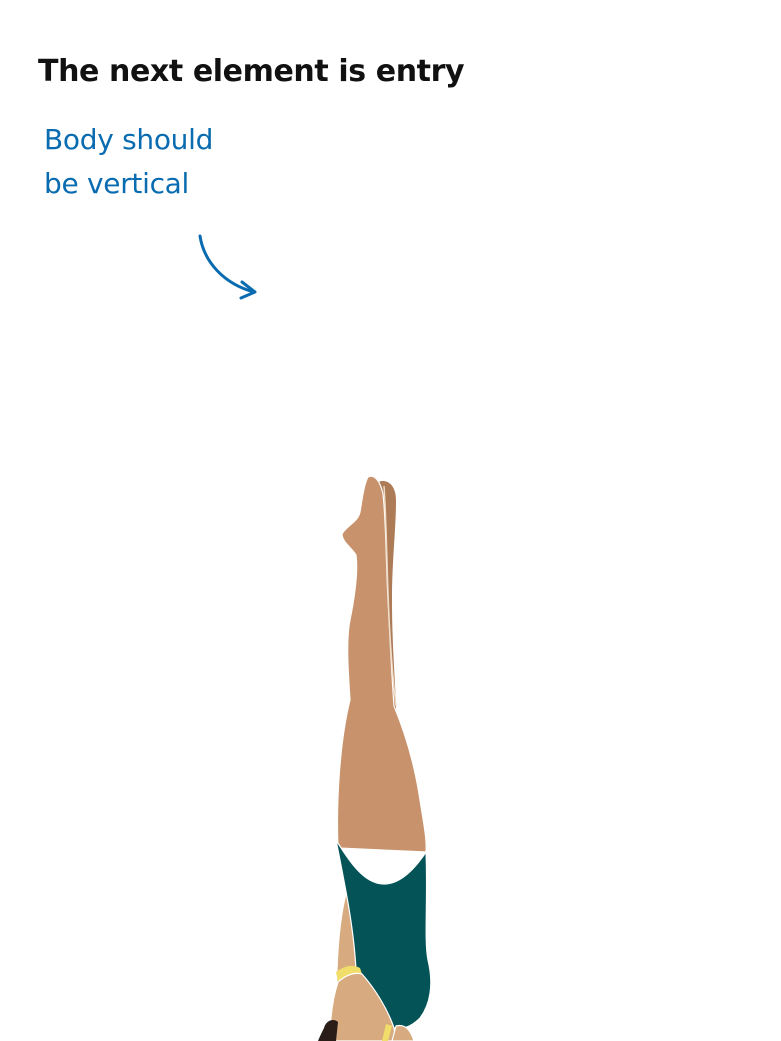 The image size is (781, 1041). Describe the element at coordinates (116, 183) in the screenshot. I see `annotation-line-2: be vertical` at that location.